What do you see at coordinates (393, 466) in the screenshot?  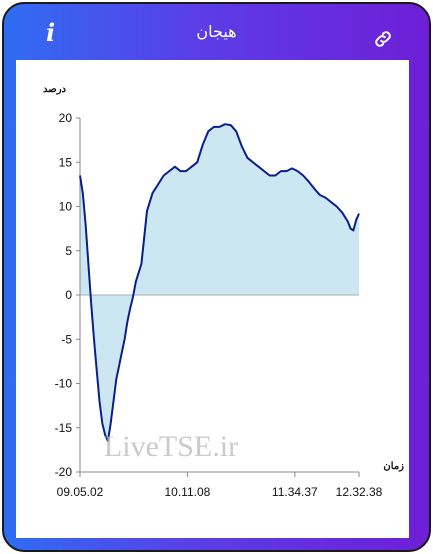 I see `x-axis-label: زمان` at bounding box center [393, 466].